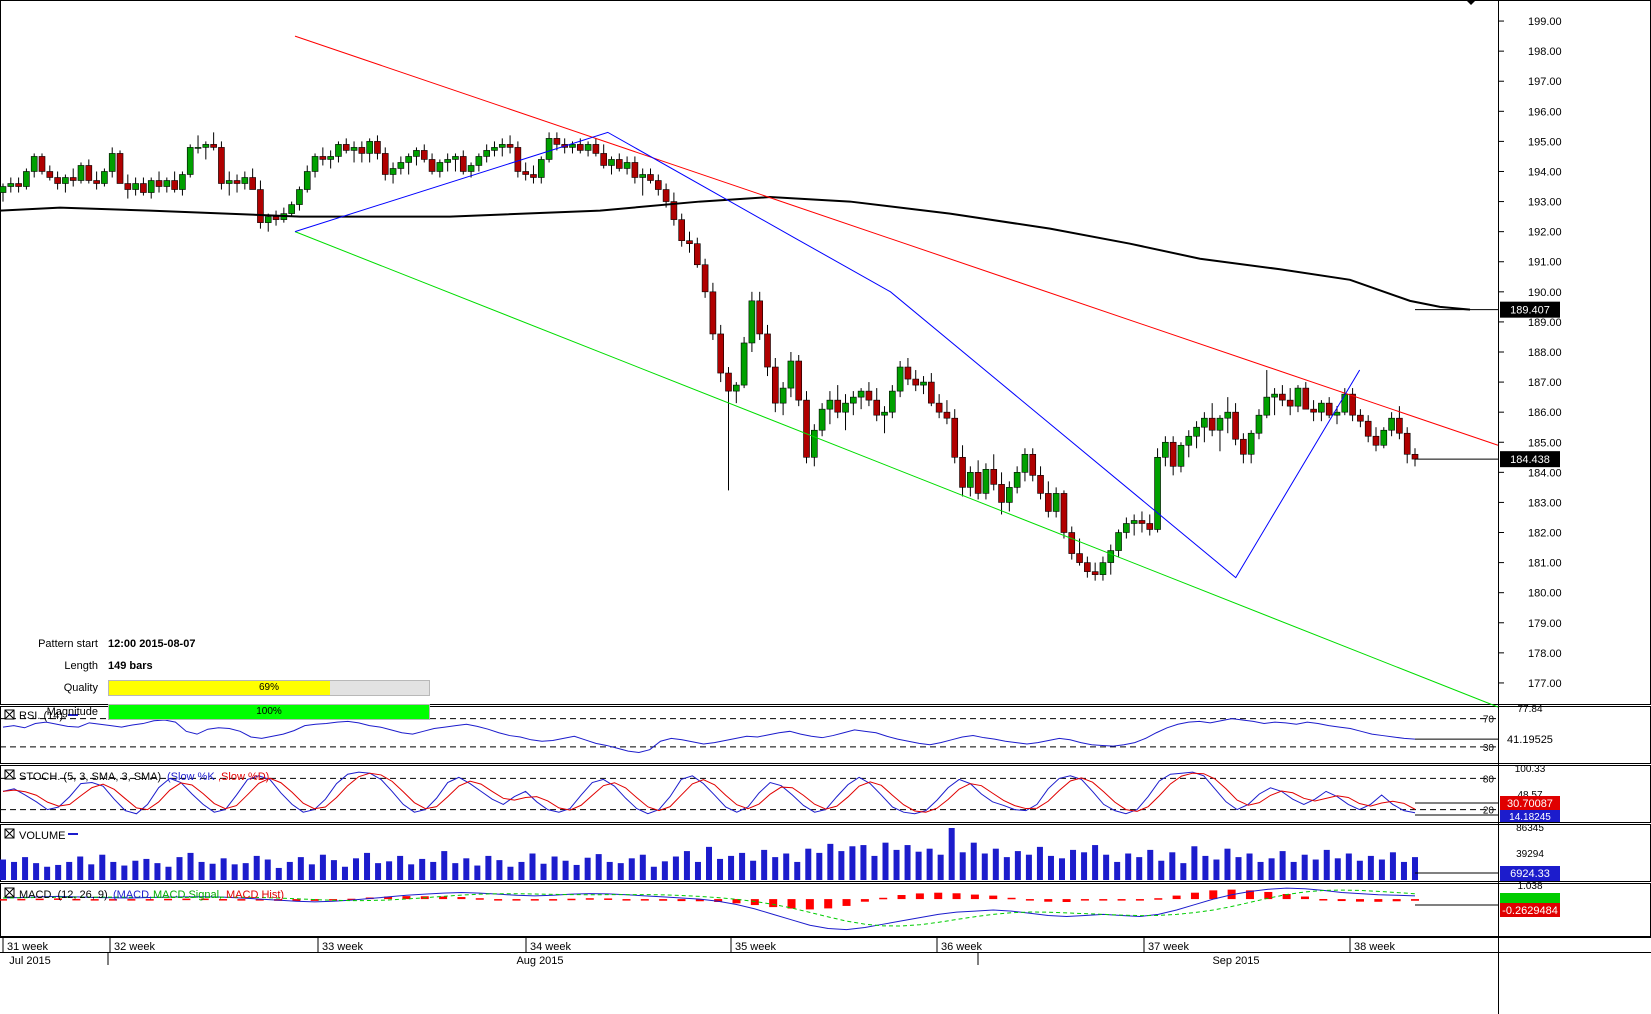 The image size is (1651, 1014). I want to click on rsi-line, so click(709, 736).